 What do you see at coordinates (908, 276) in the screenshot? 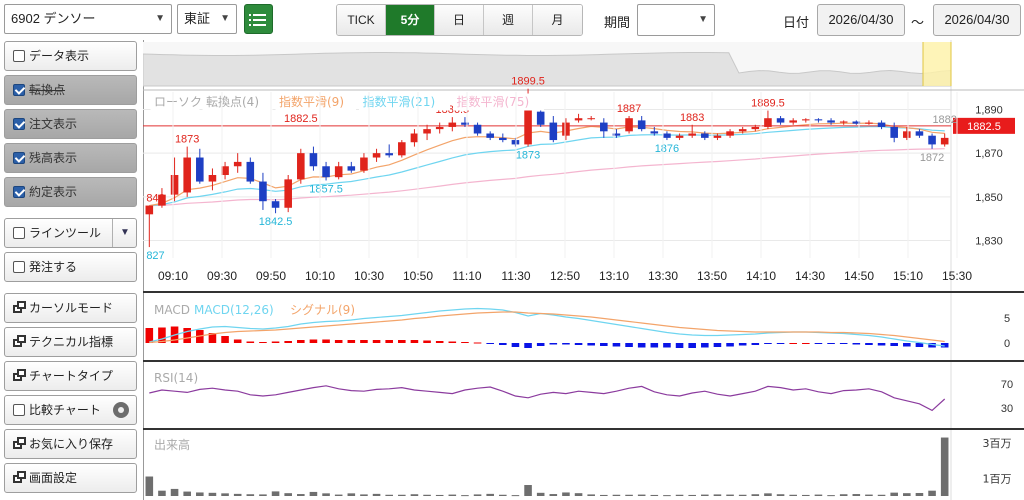
I see `time-tick-label: 15:10` at bounding box center [908, 276].